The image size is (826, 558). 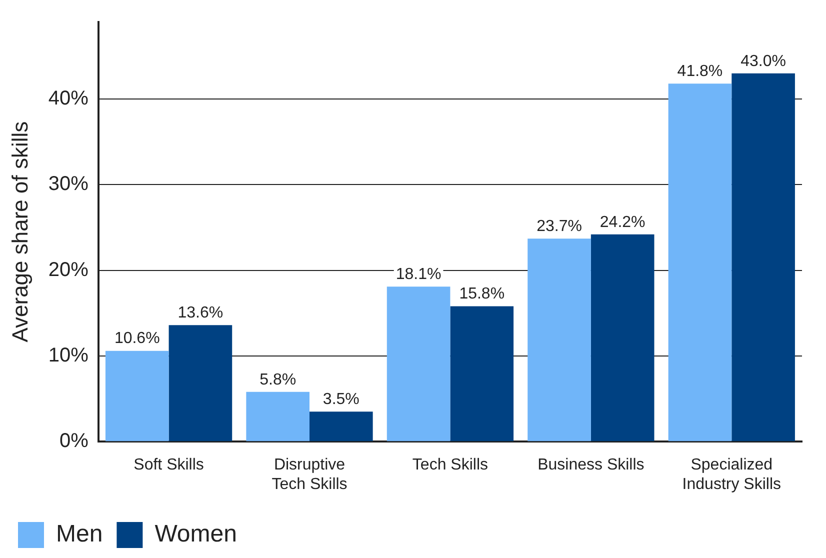 I want to click on x-tick-label: Specialized Industry Skills, so click(x=731, y=474).